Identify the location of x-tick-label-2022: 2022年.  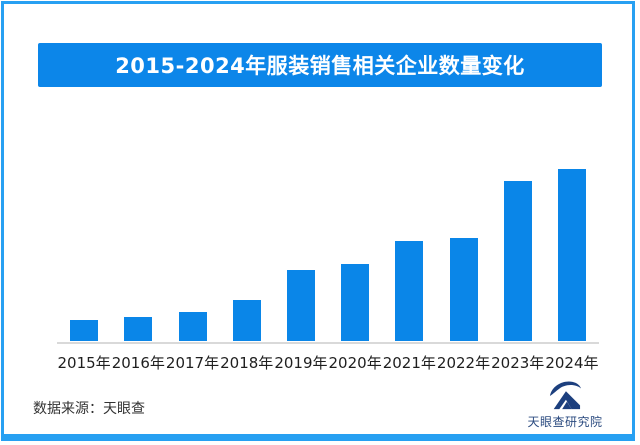
(463, 363).